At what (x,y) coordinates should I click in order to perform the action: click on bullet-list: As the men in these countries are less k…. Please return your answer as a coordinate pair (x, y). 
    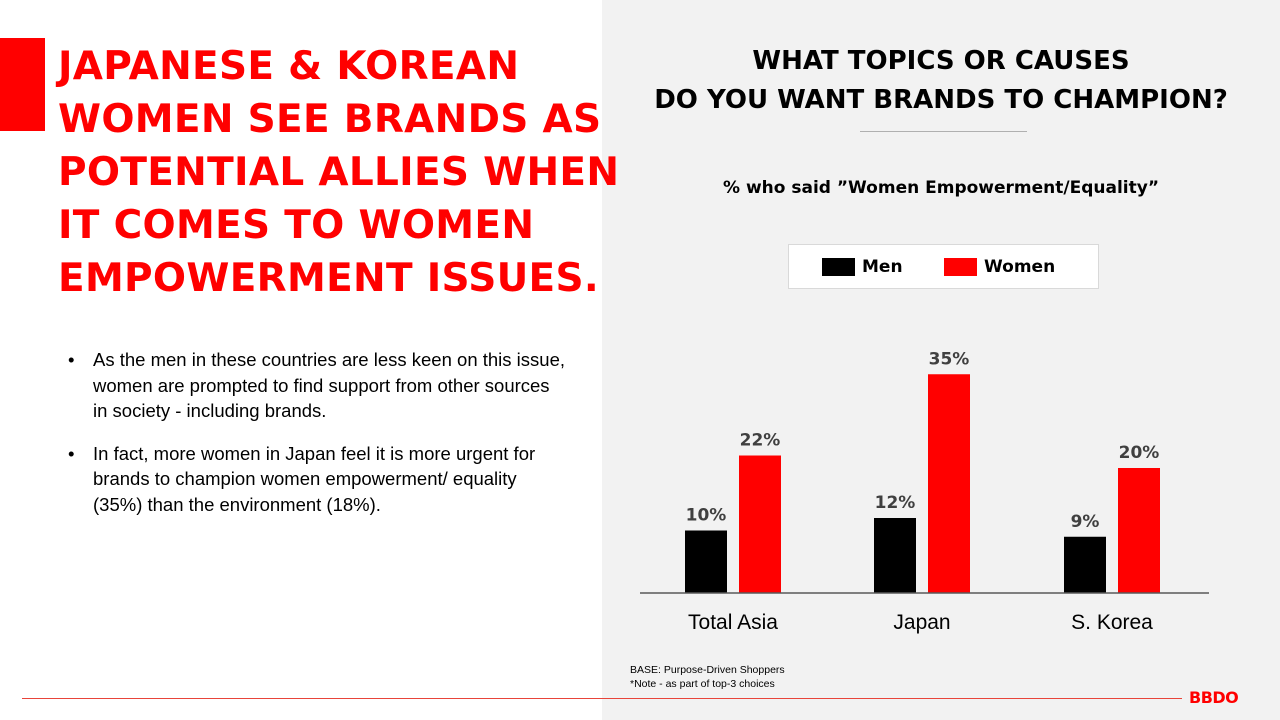
    Looking at the image, I should click on (318, 440).